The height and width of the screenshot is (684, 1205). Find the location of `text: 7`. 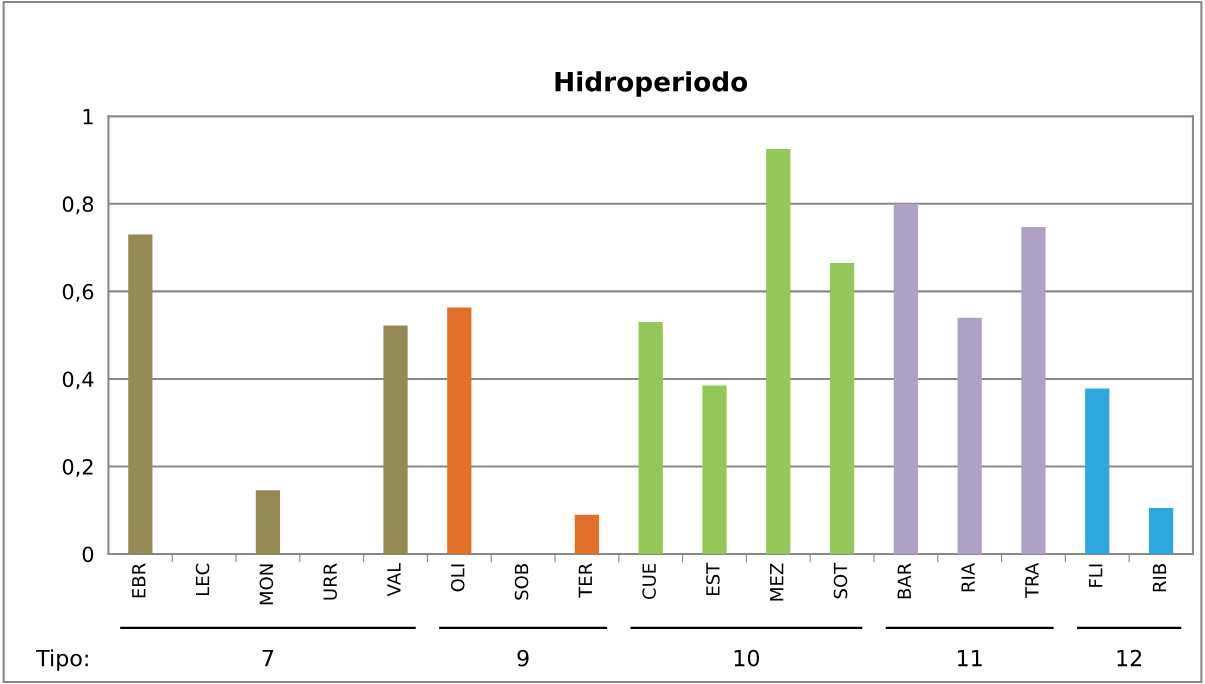

text: 7 is located at coordinates (268, 658).